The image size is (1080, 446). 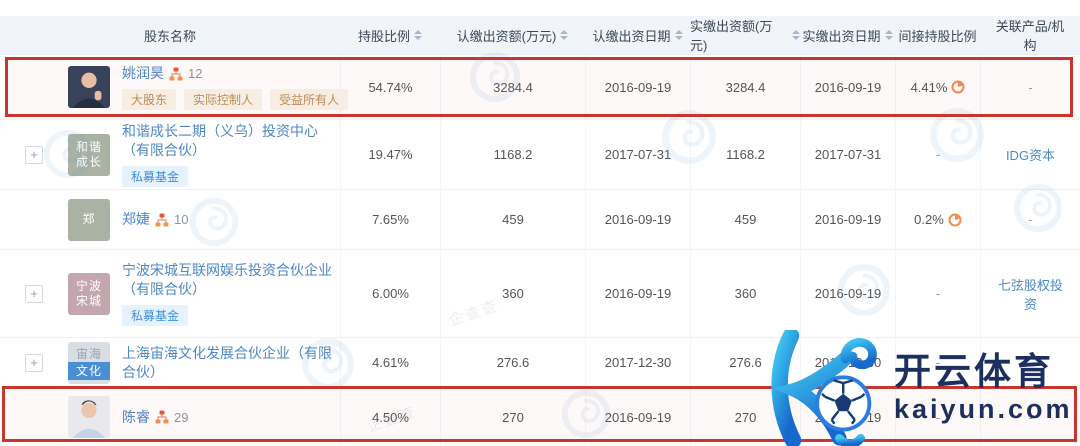 What do you see at coordinates (174, 87) in the screenshot?
I see `shareholder-cell: 姚润昊 12 大股东 实际控制人 受益所有人` at bounding box center [174, 87].